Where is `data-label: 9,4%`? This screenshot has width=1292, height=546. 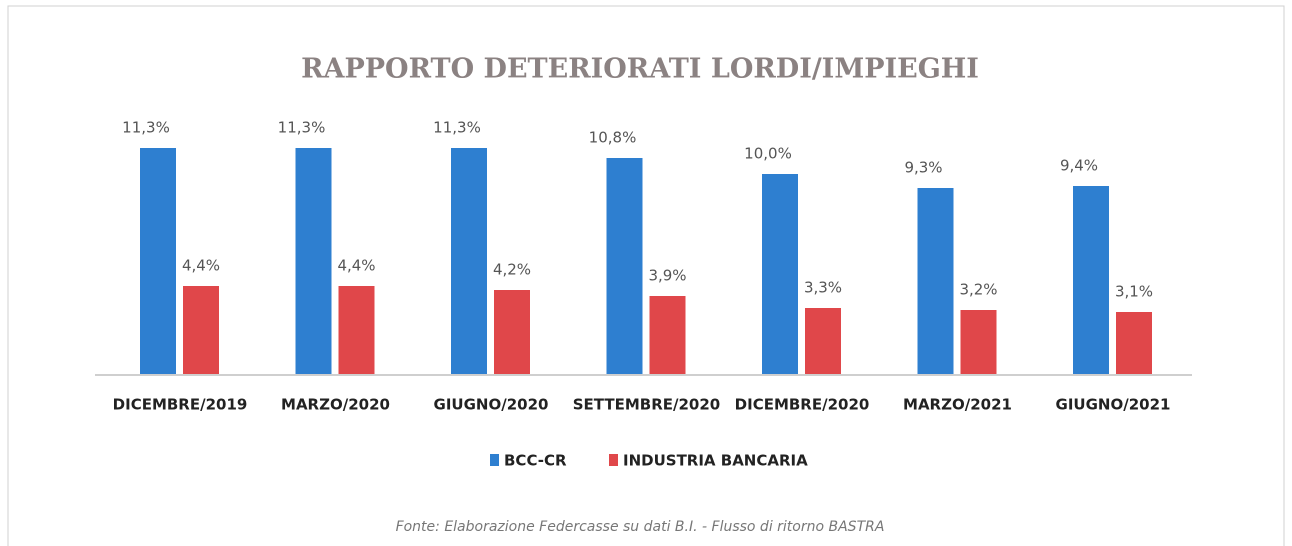 data-label: 9,4% is located at coordinates (1079, 166).